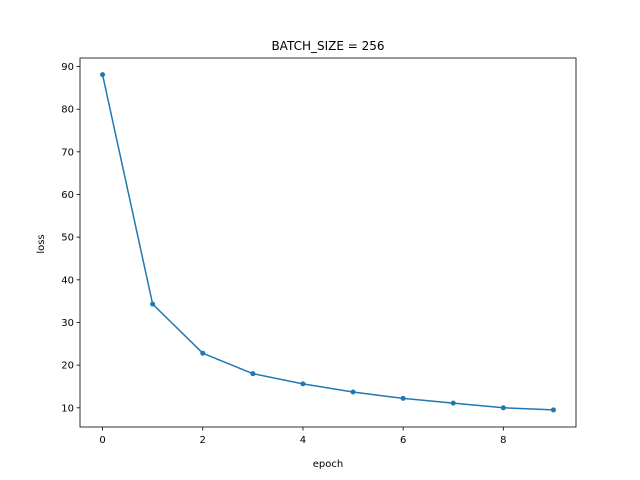 The image size is (640, 480). What do you see at coordinates (67, 152) in the screenshot?
I see `y-tick-label: 70` at bounding box center [67, 152].